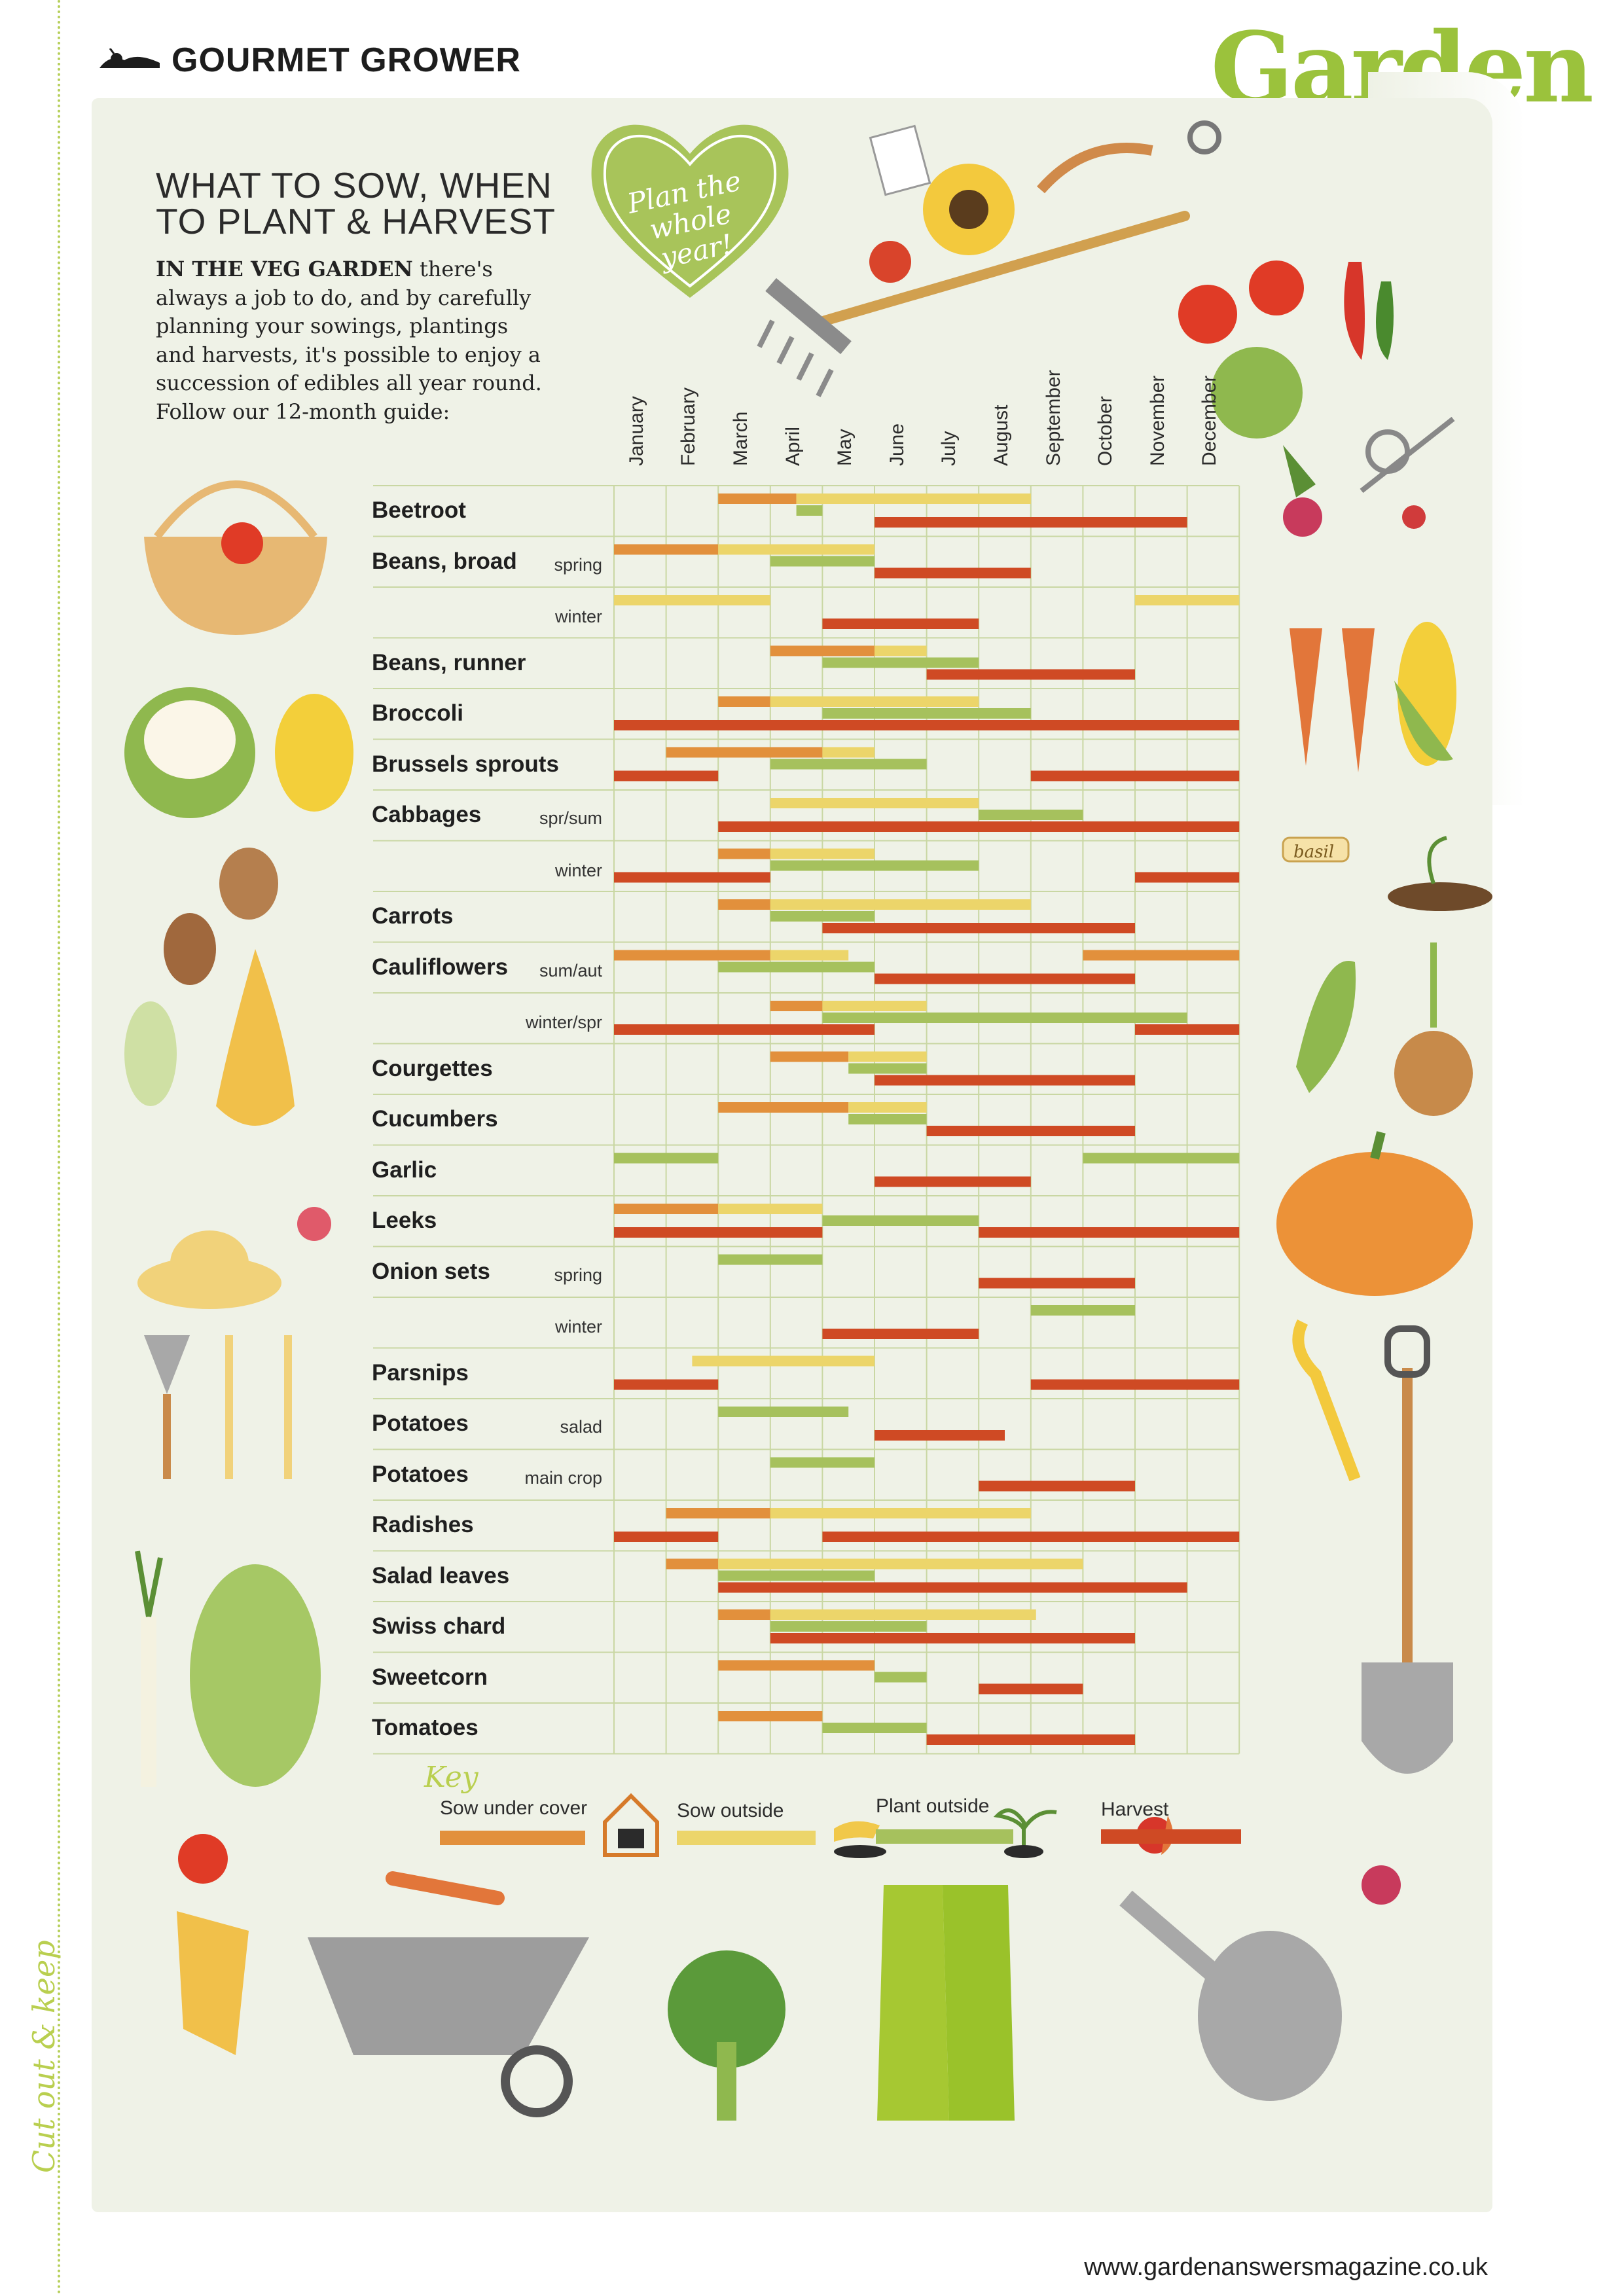 The width and height of the screenshot is (1624, 2296). I want to click on greenhouse-icon, so click(631, 1825).